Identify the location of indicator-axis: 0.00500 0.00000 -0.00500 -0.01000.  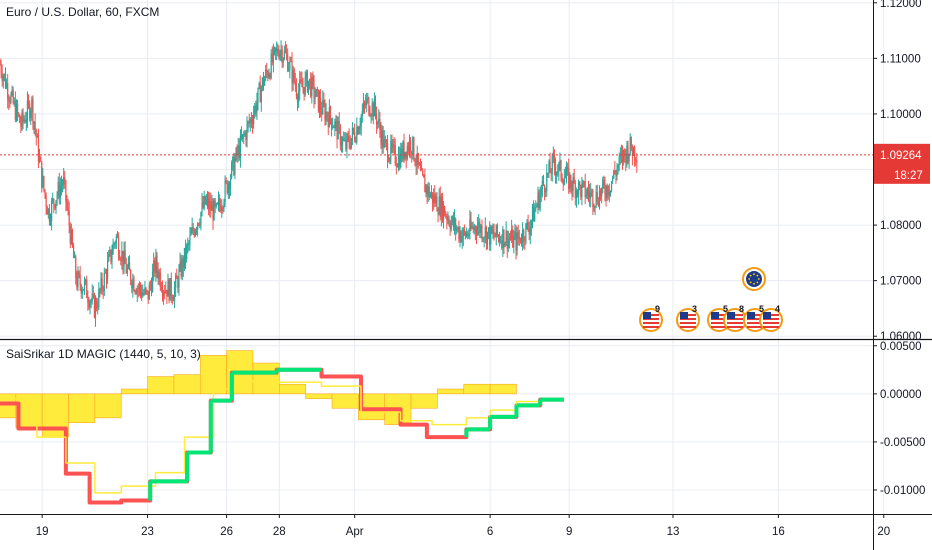
(899, 419).